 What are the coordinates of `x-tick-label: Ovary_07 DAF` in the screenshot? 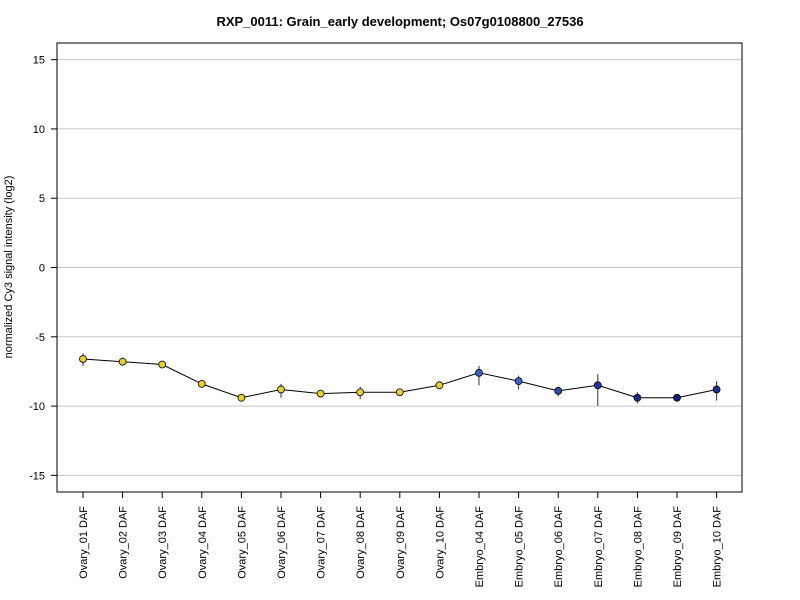 It's located at (322, 542).